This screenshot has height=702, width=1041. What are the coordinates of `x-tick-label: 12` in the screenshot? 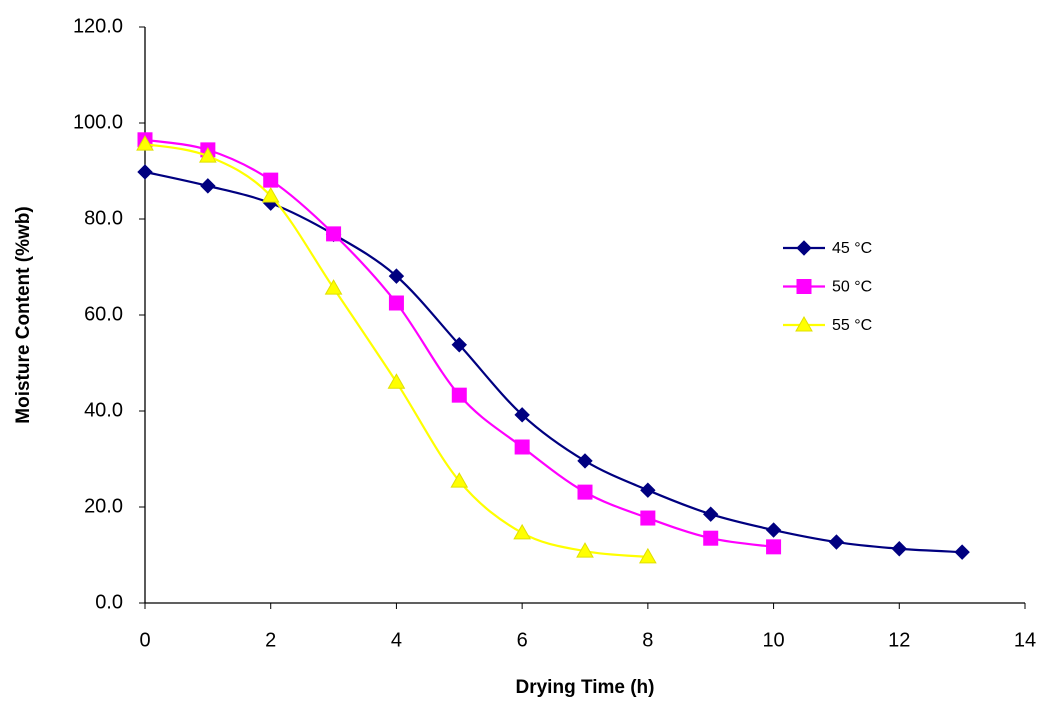 It's located at (899, 640).